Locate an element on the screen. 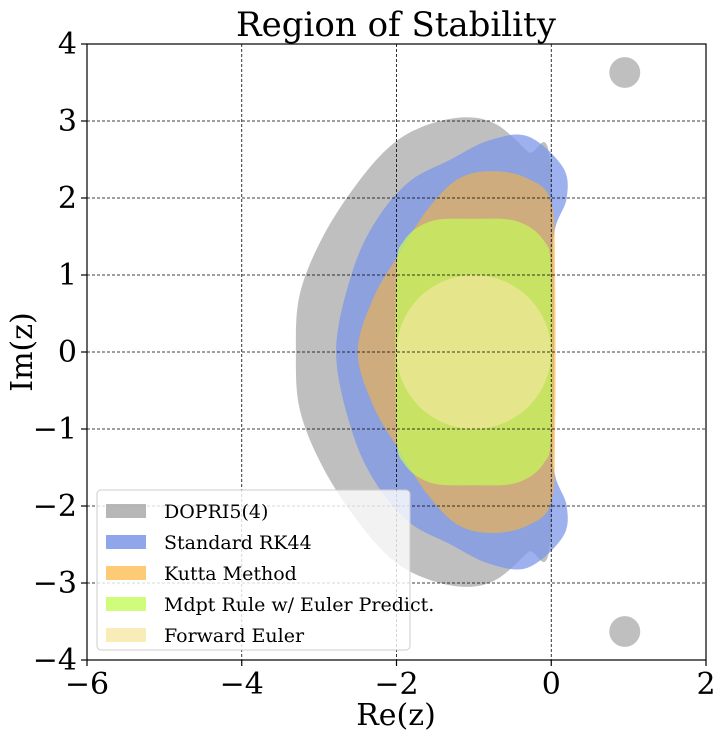 Image resolution: width=723 pixels, height=740 pixels. legend-label: Standard RK44 is located at coordinates (238, 543).